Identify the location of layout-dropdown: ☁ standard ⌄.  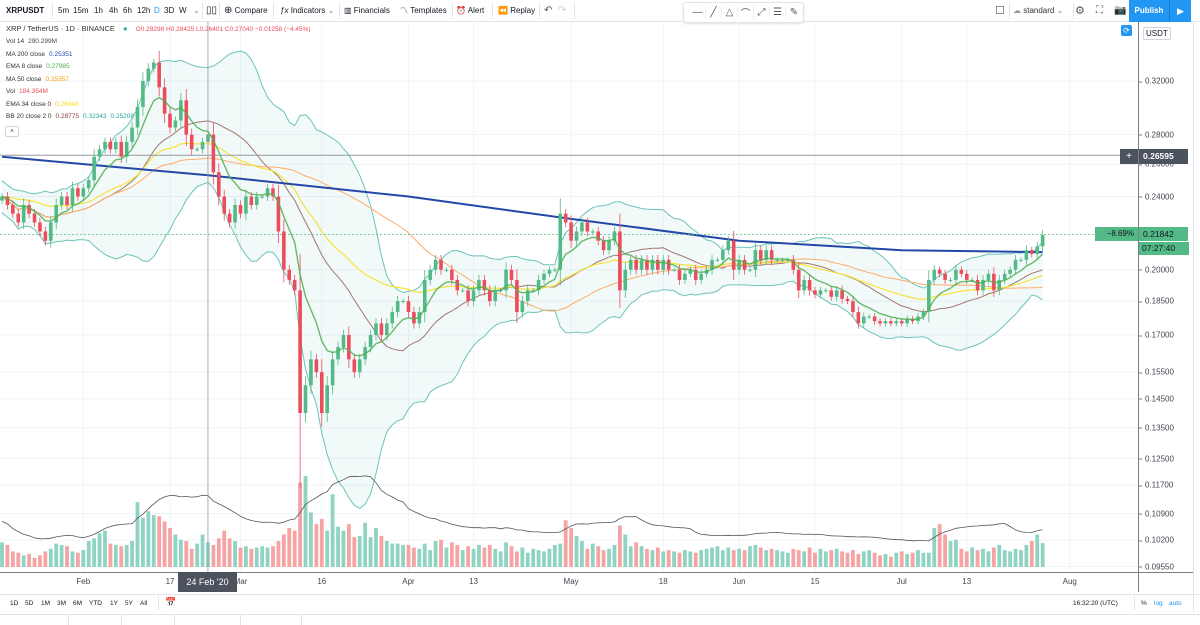
(1038, 11).